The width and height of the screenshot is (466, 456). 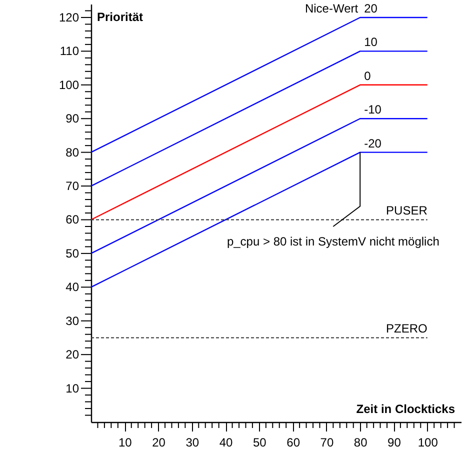 I want to click on y-tick-label: 50, so click(x=73, y=253).